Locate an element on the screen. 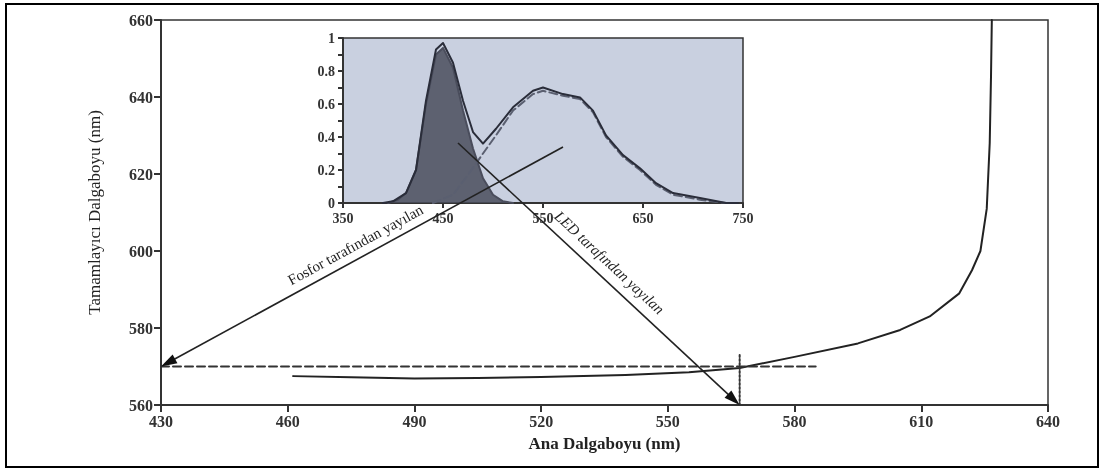 This screenshot has height=470, width=1104. x-tick-label: 450 is located at coordinates (443, 218).